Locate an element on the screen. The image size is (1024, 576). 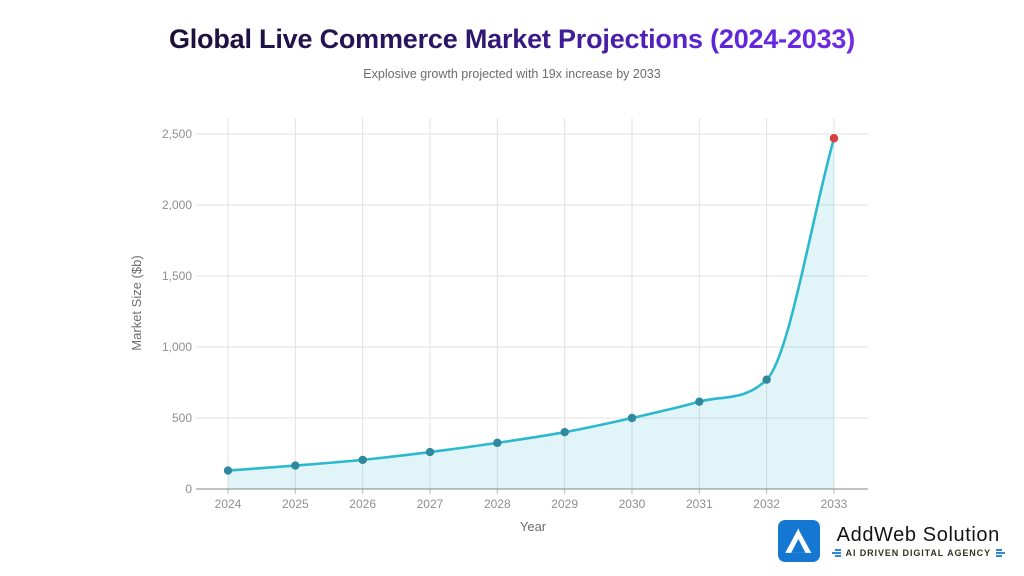
y-tick-label: 1,000 is located at coordinates (177, 347).